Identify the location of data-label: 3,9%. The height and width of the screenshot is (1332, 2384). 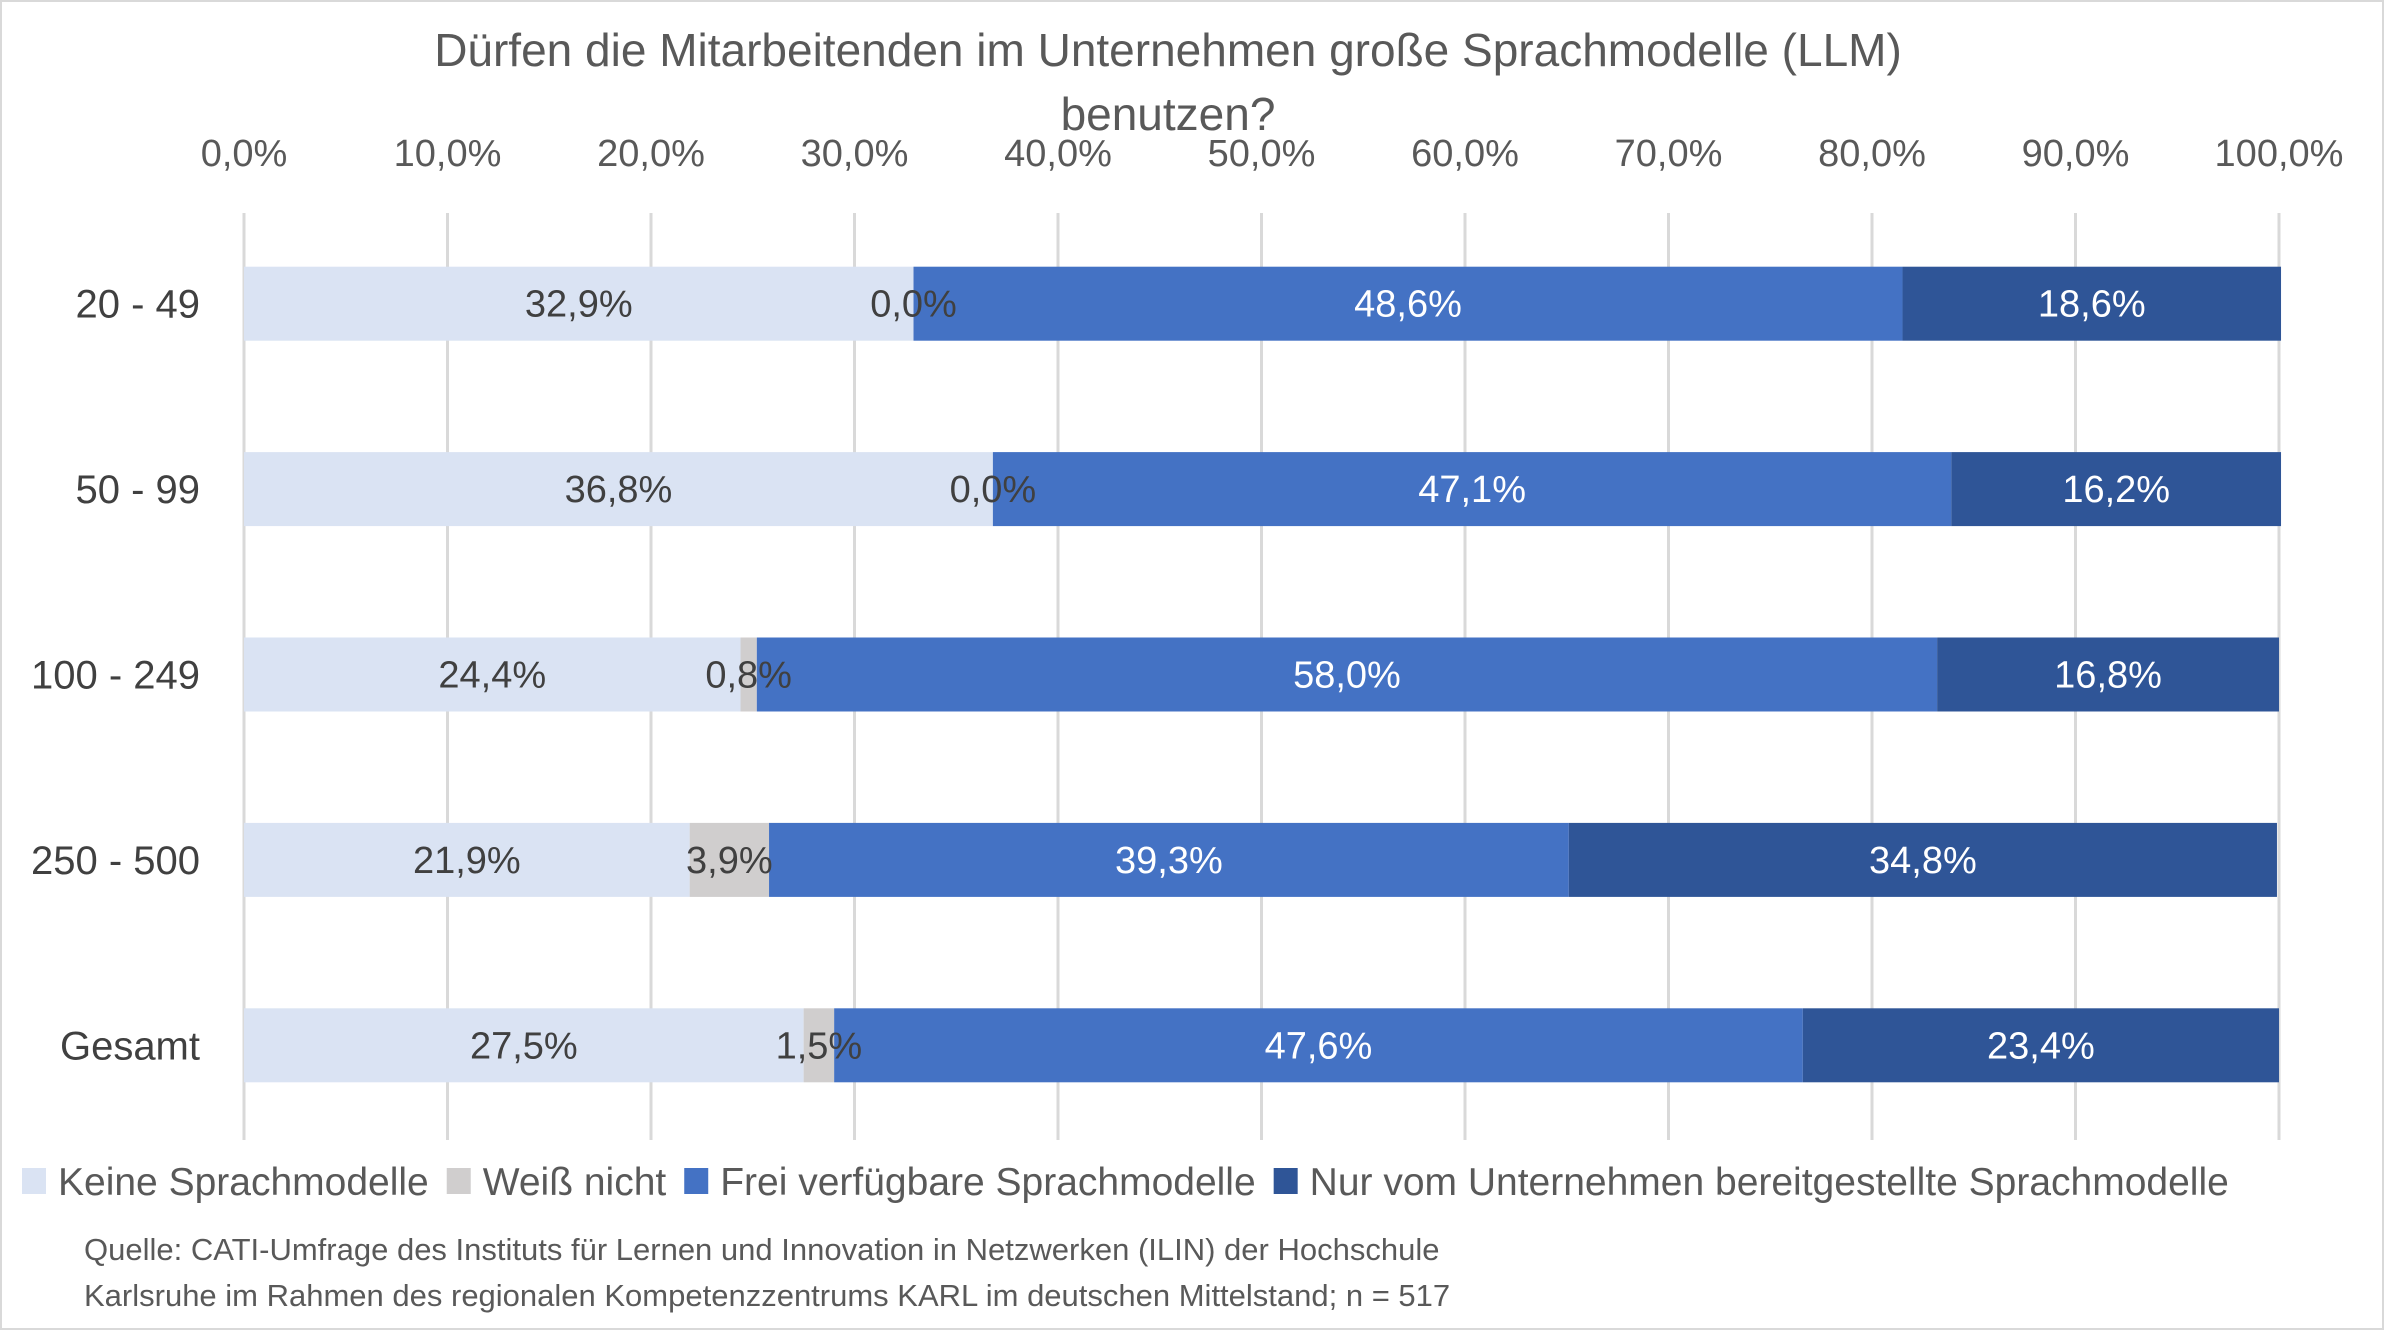
(729, 861).